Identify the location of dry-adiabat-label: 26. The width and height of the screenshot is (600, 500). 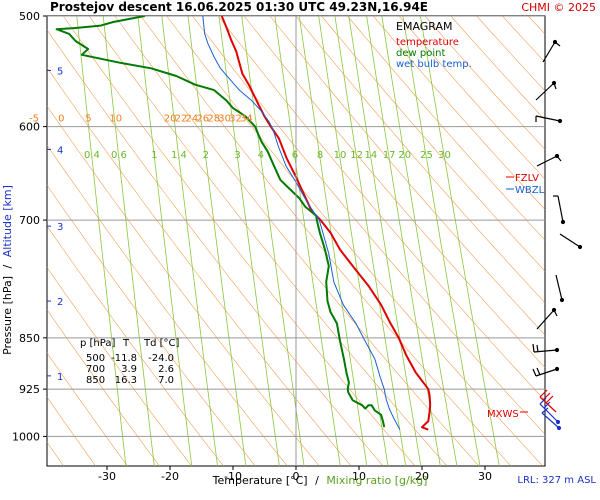
(202, 119).